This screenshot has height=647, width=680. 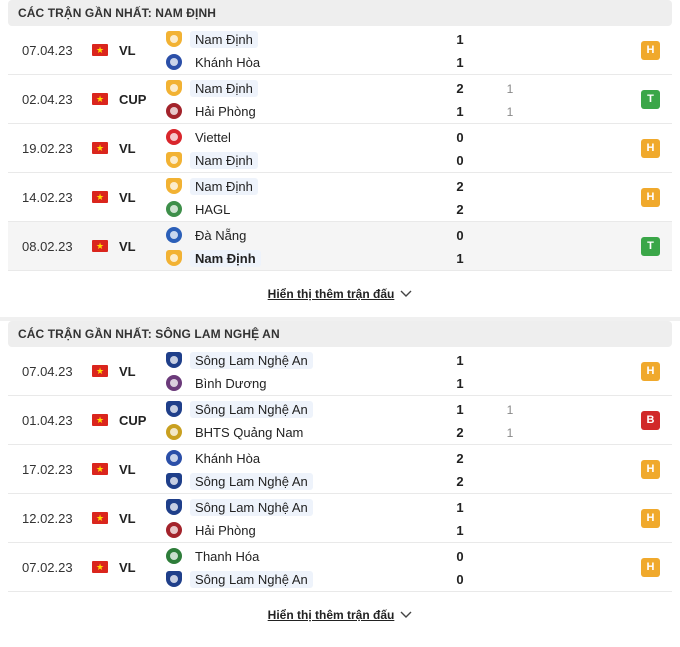 I want to click on match-row: 14.02.23 ★ VL Nam Định 2 HAGL 2 H, so click(x=340, y=197).